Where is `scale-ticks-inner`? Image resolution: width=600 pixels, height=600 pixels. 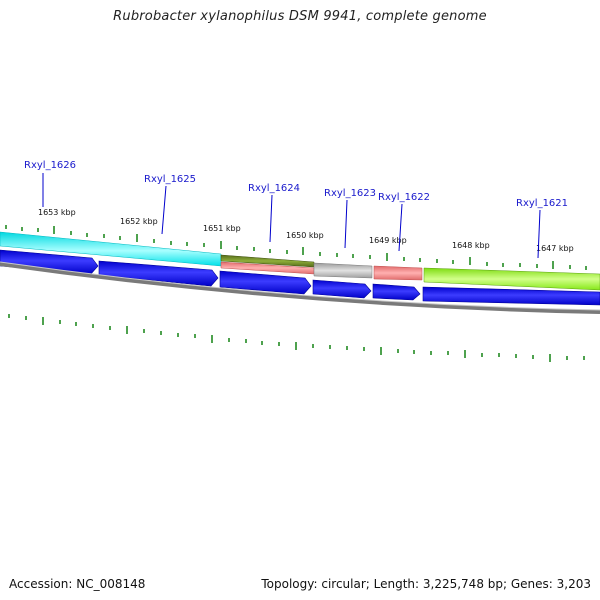 scale-ticks-inner is located at coordinates (296, 338).